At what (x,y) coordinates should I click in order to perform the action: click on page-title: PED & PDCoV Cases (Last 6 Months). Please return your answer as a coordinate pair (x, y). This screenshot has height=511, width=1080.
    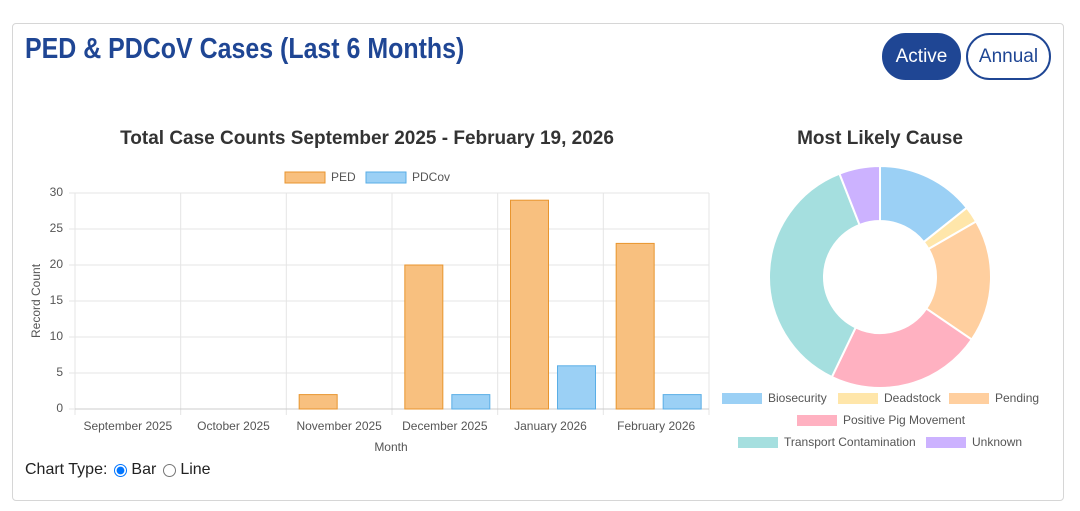
    Looking at the image, I should click on (245, 49).